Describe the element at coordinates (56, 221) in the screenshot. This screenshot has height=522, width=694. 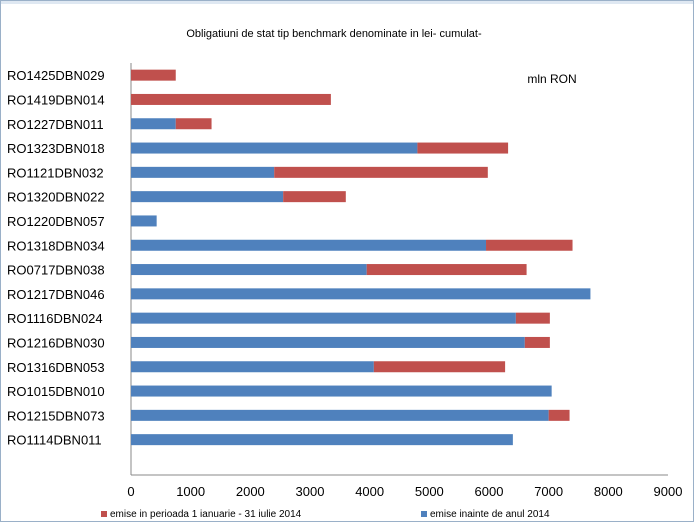
I see `category-label: RO1220DBN057` at that location.